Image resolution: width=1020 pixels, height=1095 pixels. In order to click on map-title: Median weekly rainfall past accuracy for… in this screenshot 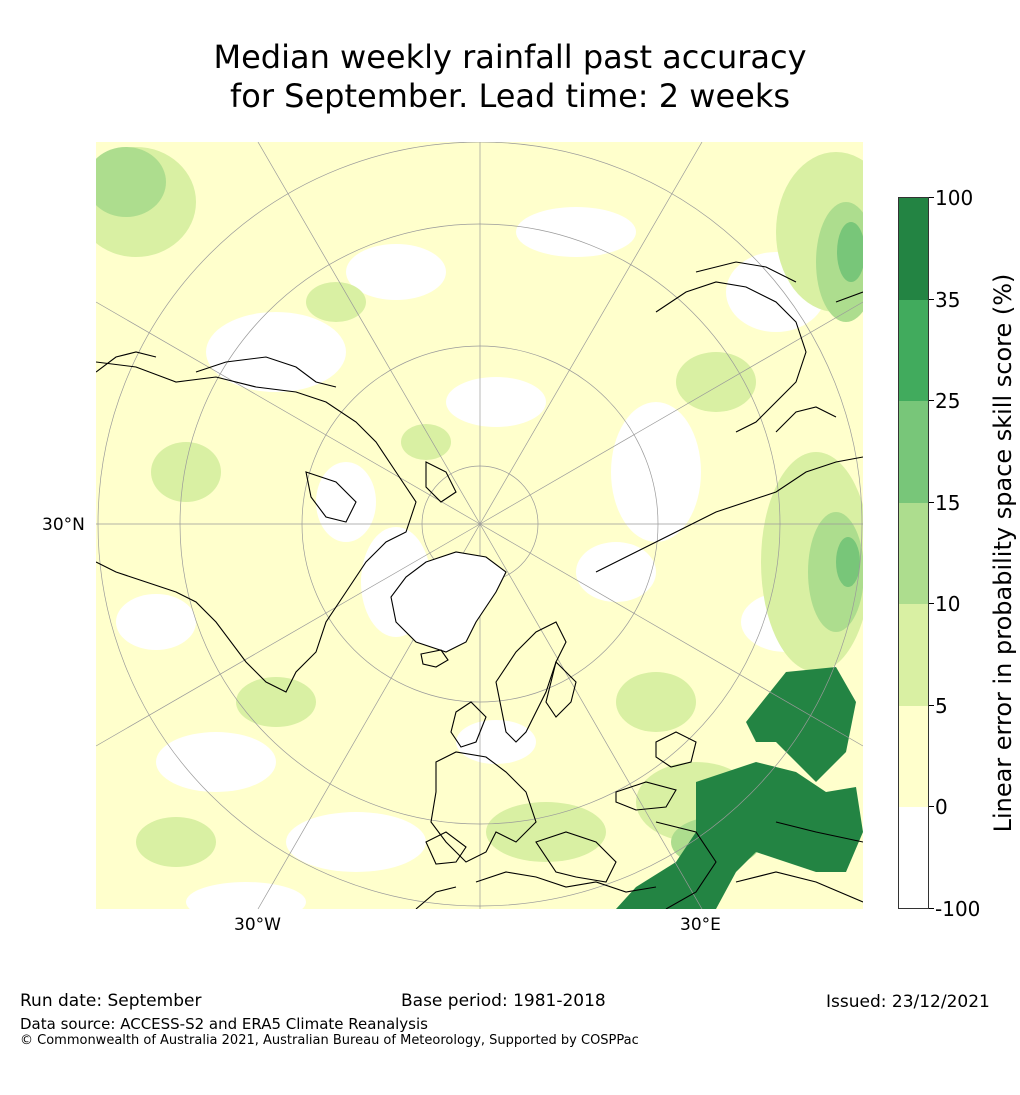, I will do `click(510, 77)`.